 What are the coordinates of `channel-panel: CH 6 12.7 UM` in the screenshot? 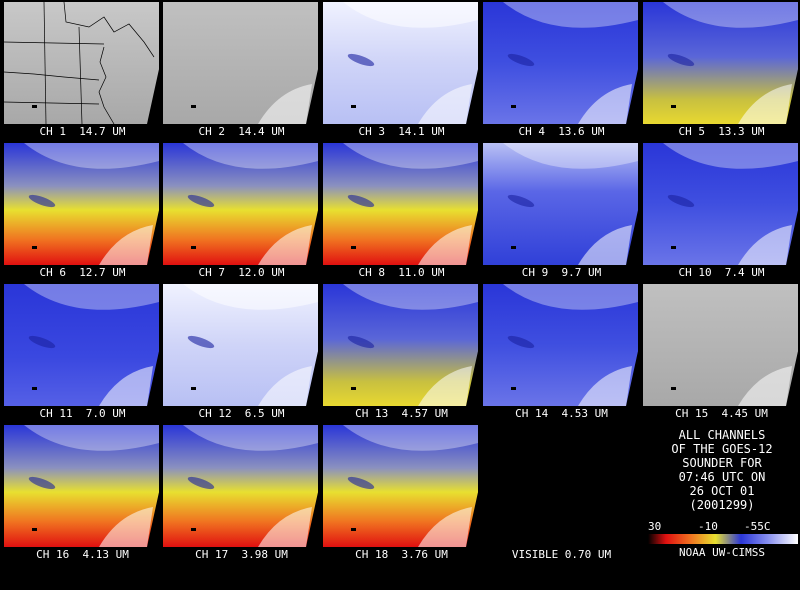 It's located at (82, 211).